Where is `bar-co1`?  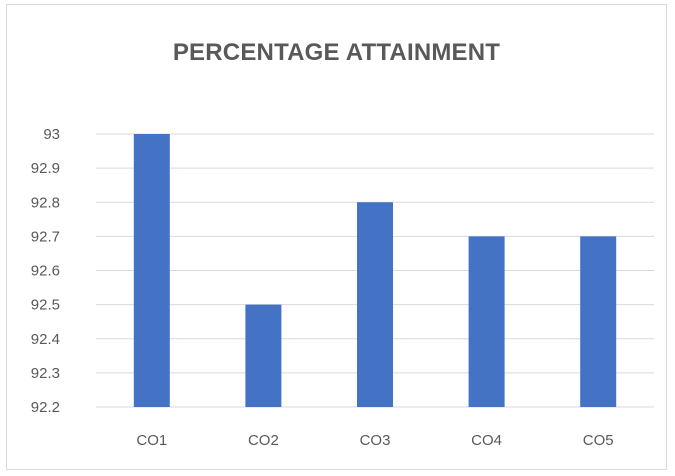
bar-co1 is located at coordinates (151, 270).